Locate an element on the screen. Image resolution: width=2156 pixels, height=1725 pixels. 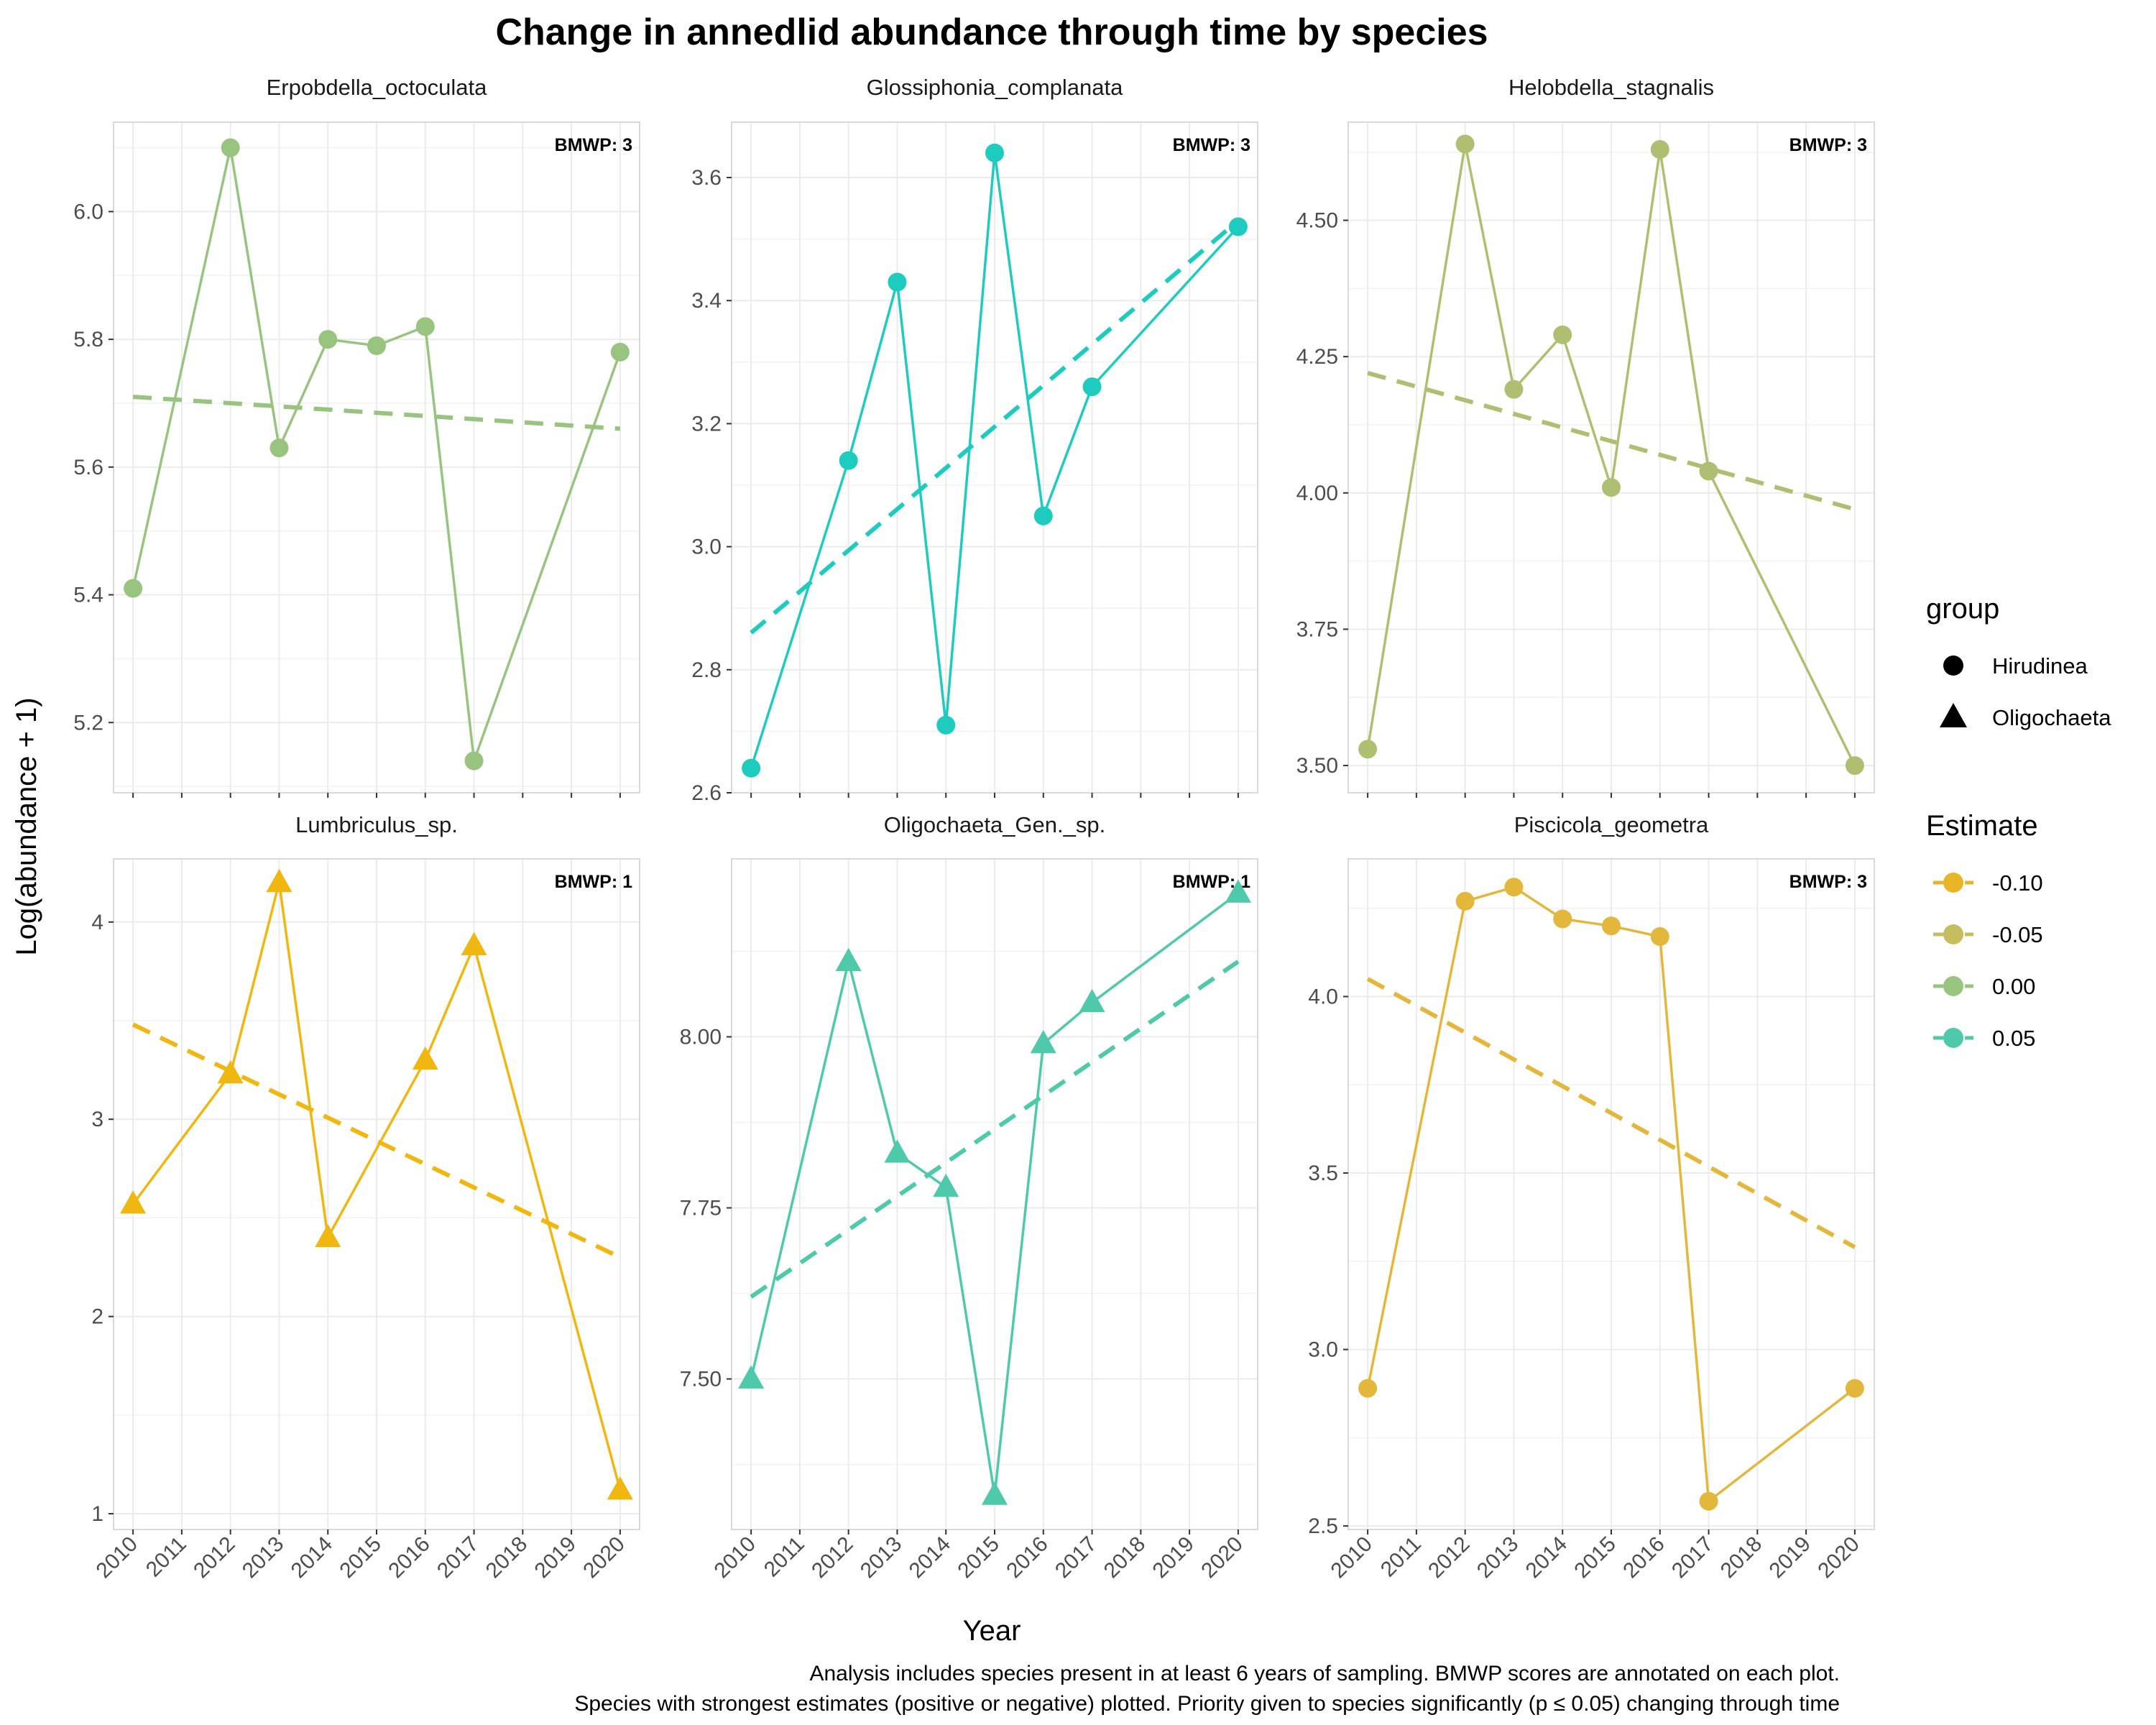
legend-estimate-label: -0.05 is located at coordinates (2018, 934).